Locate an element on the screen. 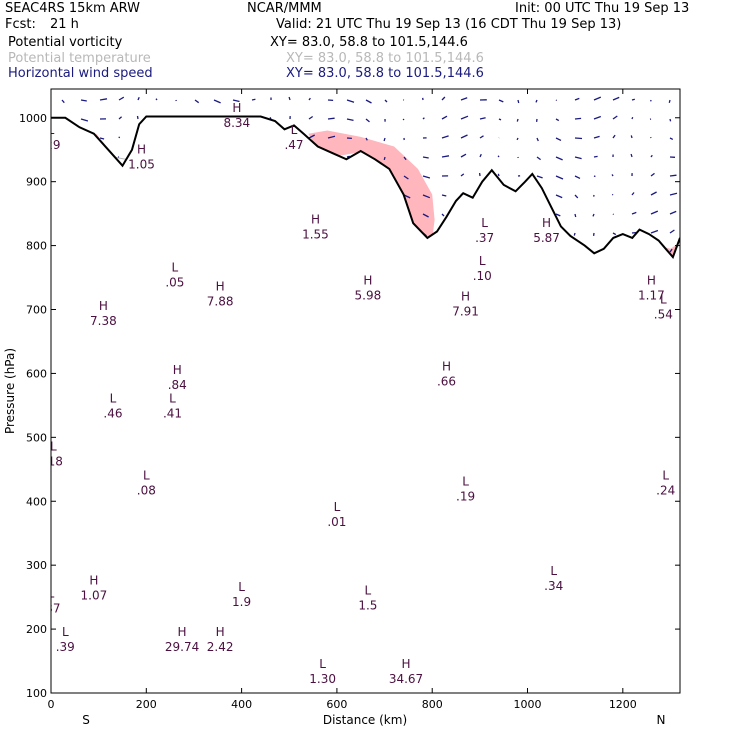  init-time: Init: 00 UTC Thu 19 Sep 13 is located at coordinates (602, 8).